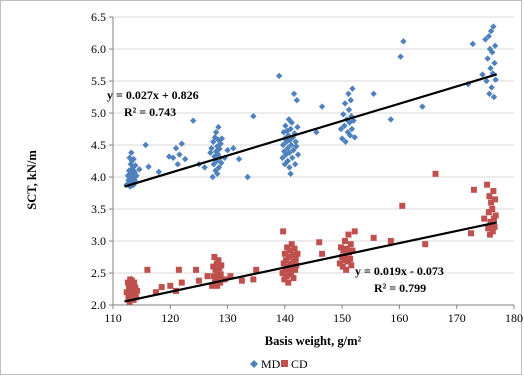 The image size is (524, 377). Describe the element at coordinates (285, 318) in the screenshot. I see `x-tick-label: 140` at that location.